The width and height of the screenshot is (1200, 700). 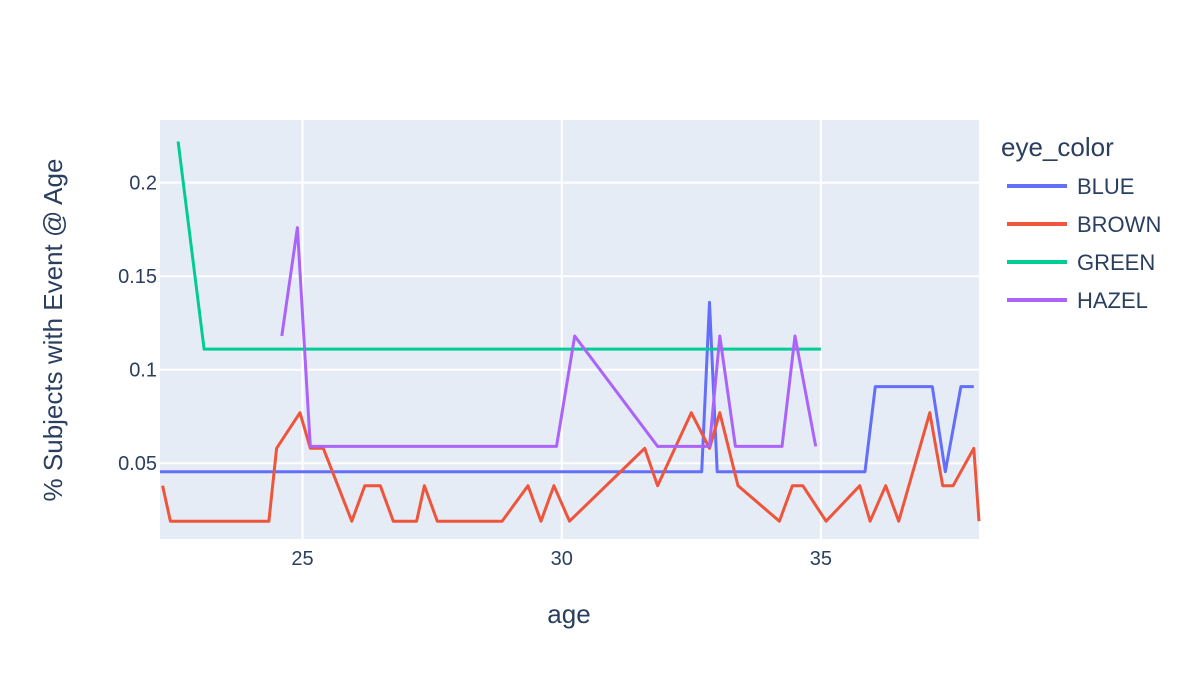 What do you see at coordinates (137, 277) in the screenshot?
I see `y-tick-label: 0.15` at bounding box center [137, 277].